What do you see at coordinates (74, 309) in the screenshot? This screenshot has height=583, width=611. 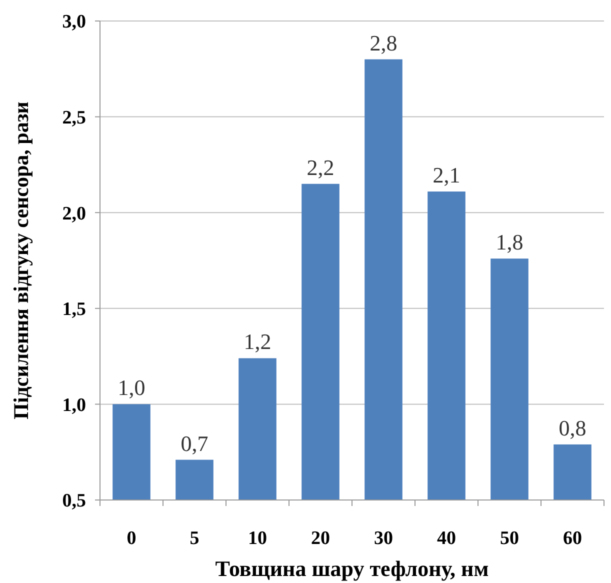 I see `y-tick-label: 1,5` at bounding box center [74, 309].